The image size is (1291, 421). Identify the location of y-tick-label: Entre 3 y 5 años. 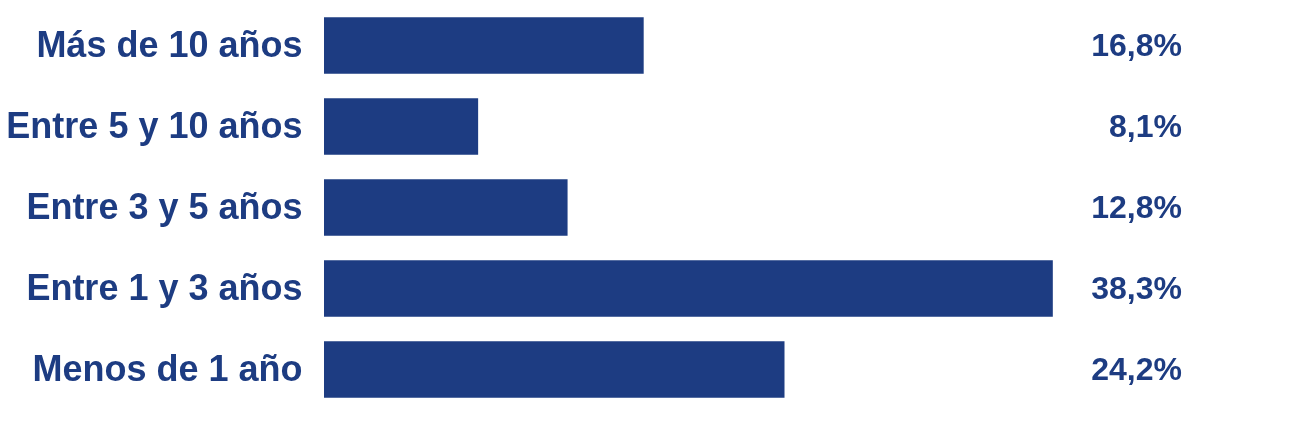
(164, 206).